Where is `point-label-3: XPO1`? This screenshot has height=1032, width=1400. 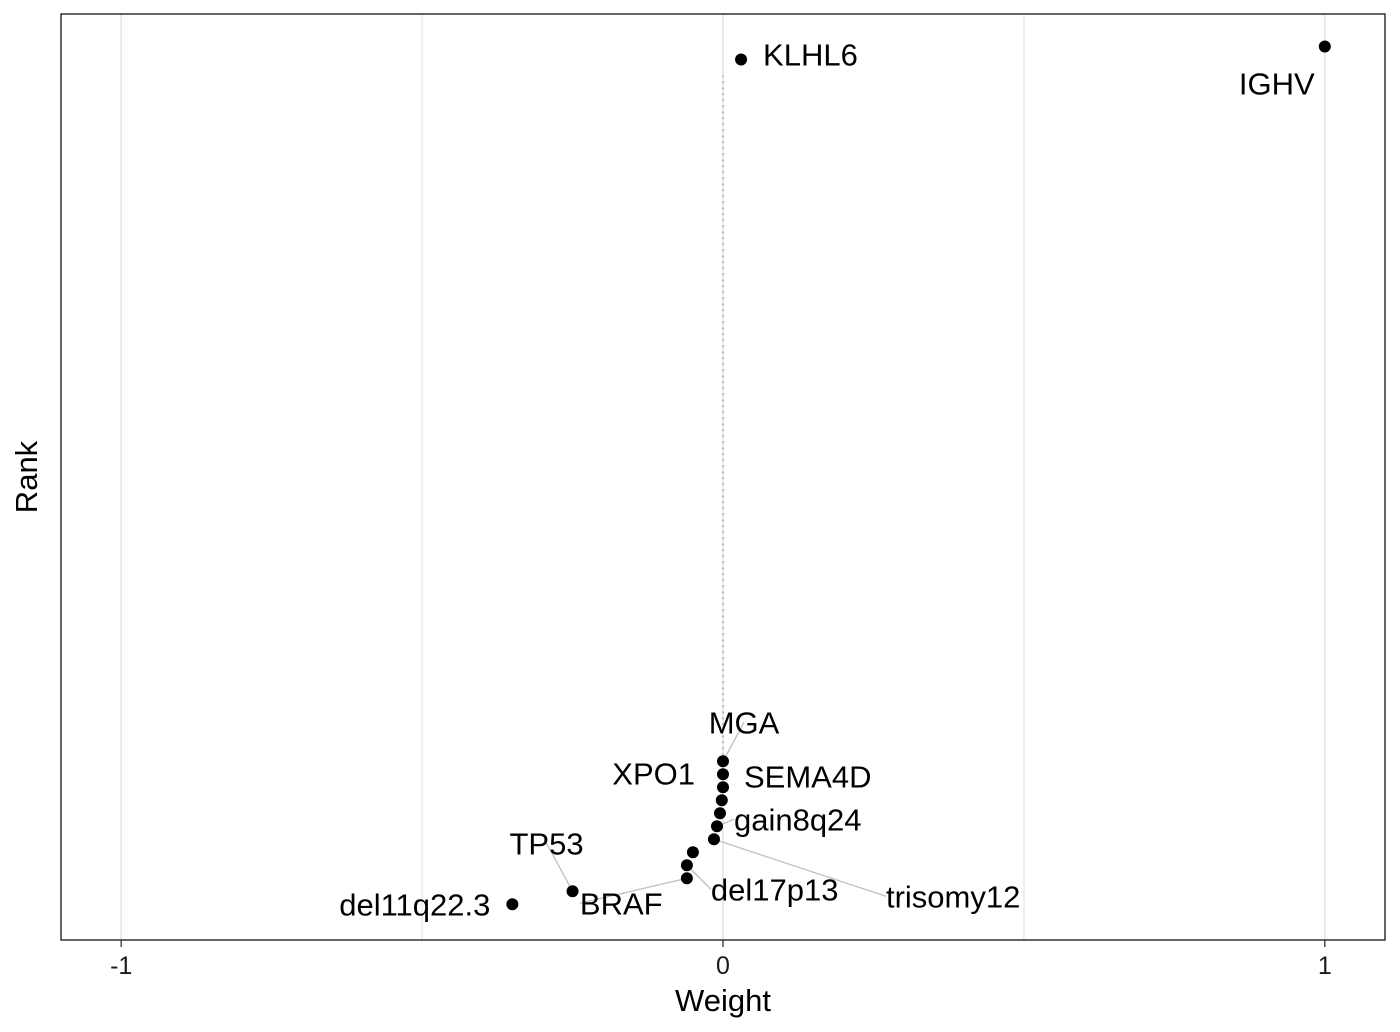 point-label-3: XPO1 is located at coordinates (653, 773).